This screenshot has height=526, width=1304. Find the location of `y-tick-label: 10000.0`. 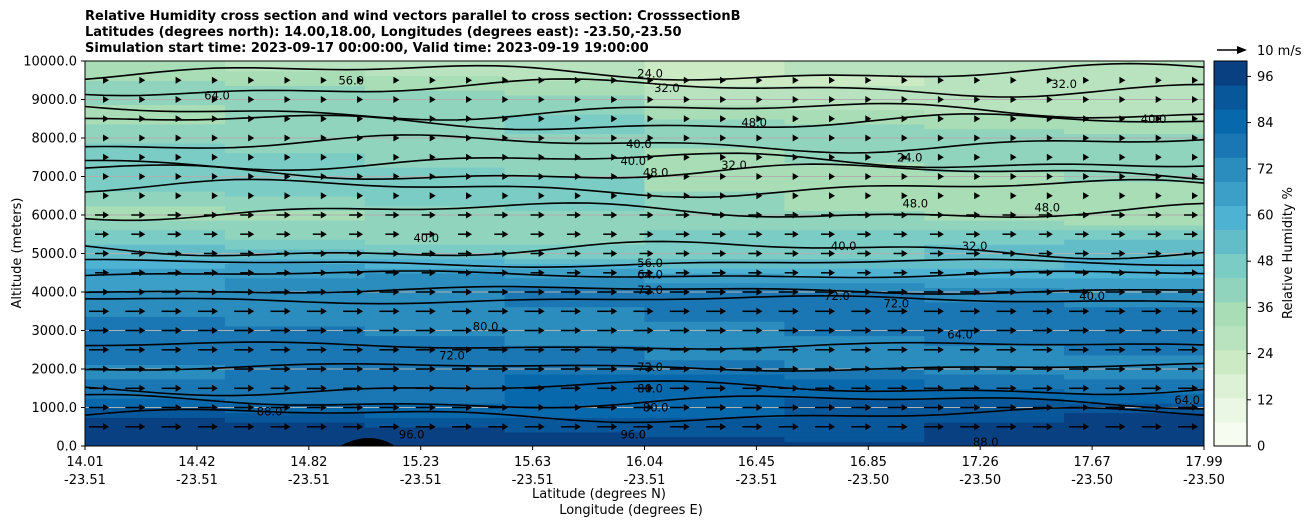

y-tick-label: 10000.0 is located at coordinates (50, 62).